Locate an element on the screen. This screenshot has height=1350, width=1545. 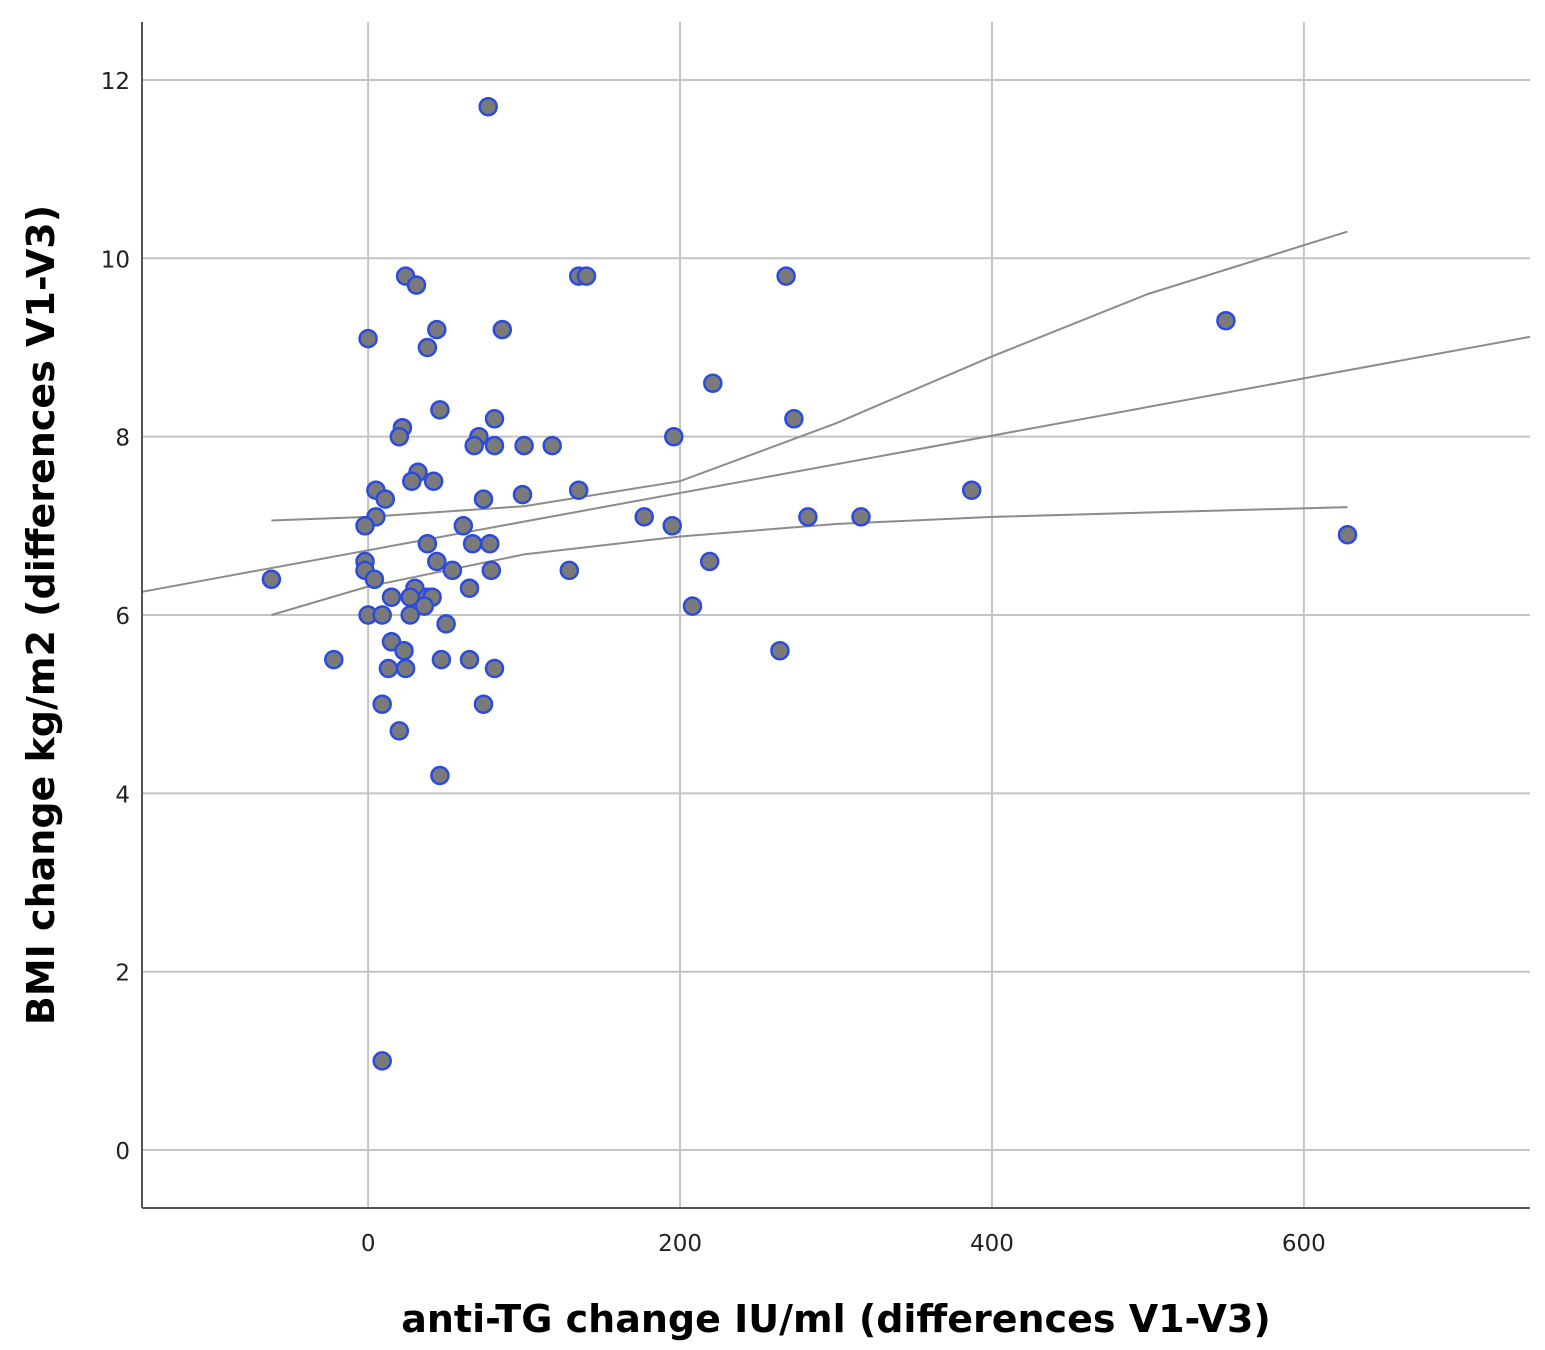
y-tick-label: 10 is located at coordinates (115, 260).